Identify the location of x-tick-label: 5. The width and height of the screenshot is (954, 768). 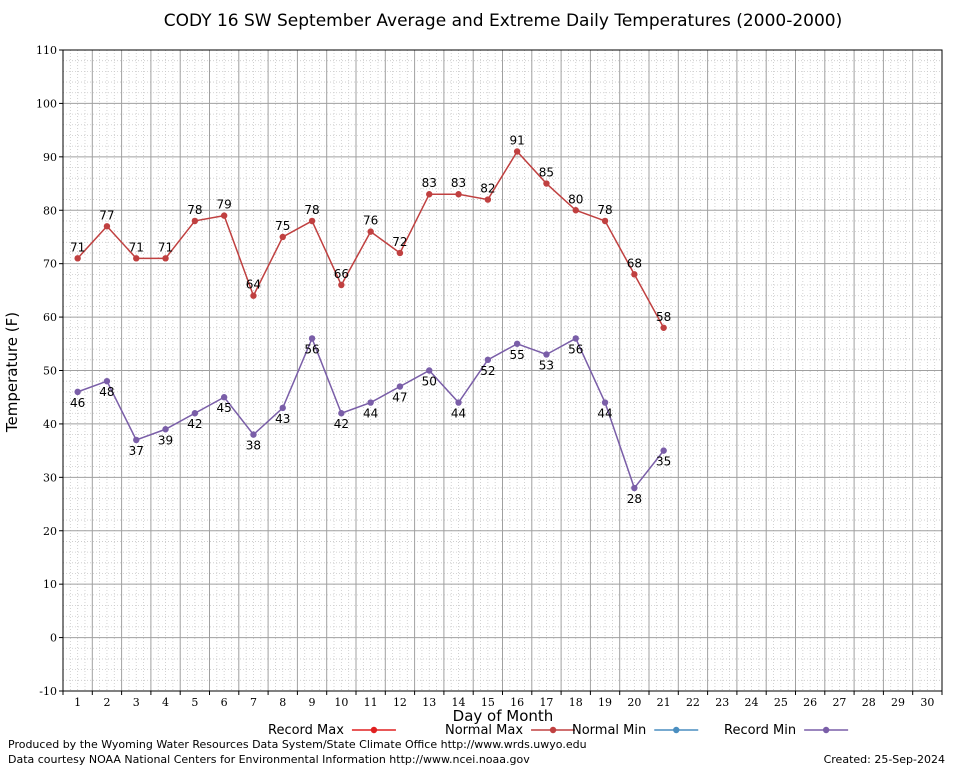
(194, 702).